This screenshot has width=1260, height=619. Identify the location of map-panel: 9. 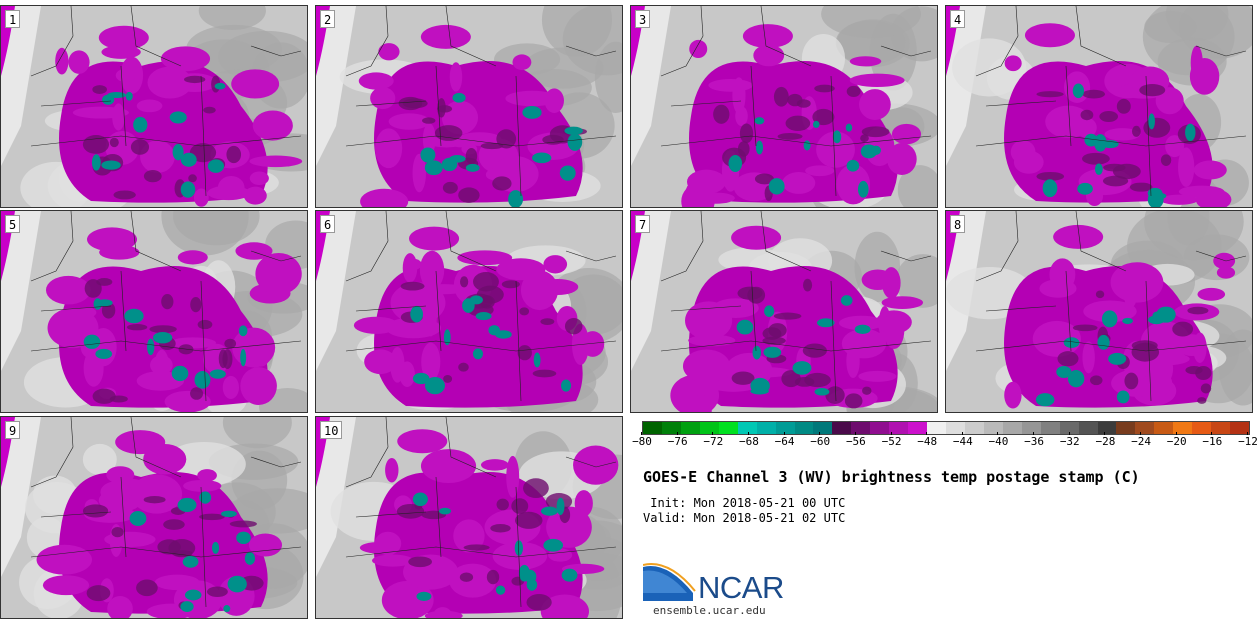
(154, 517).